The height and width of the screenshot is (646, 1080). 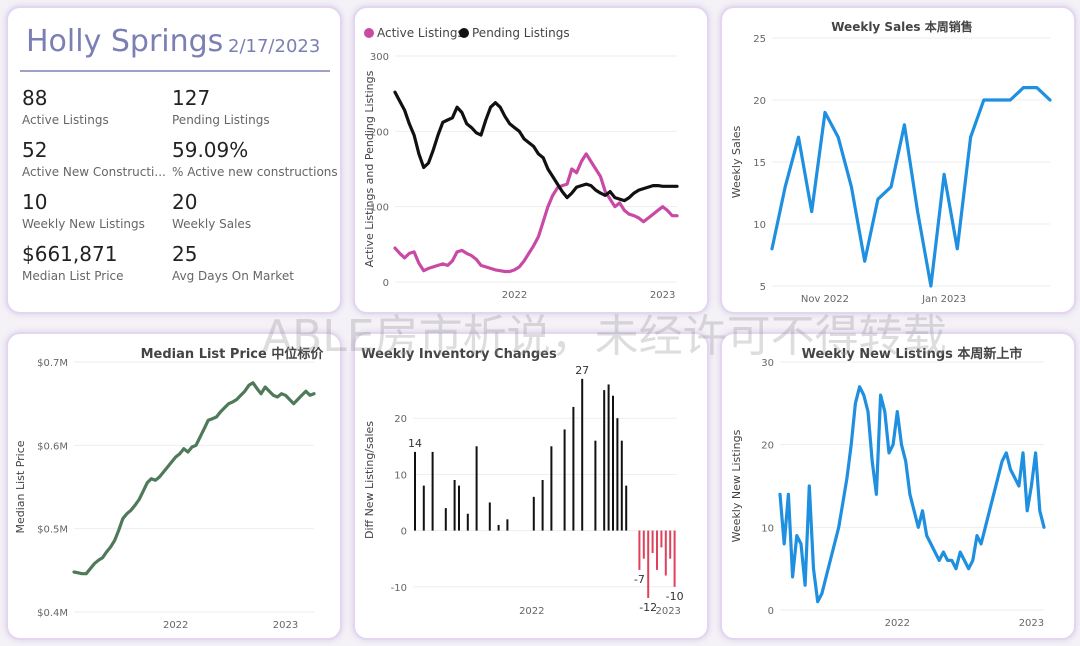 I want to click on y-tick-label: $0.7M, so click(x=52, y=363).